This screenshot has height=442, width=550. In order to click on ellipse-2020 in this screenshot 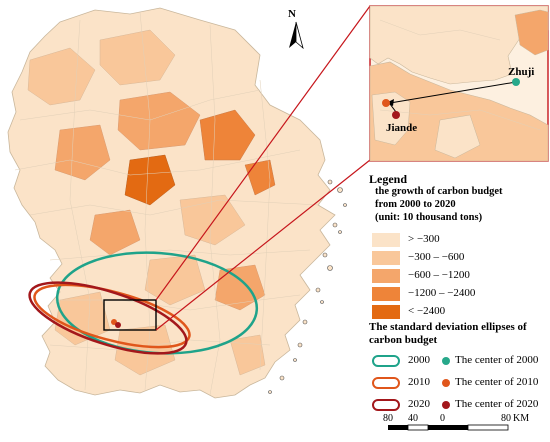, I will do `click(108, 318)`.